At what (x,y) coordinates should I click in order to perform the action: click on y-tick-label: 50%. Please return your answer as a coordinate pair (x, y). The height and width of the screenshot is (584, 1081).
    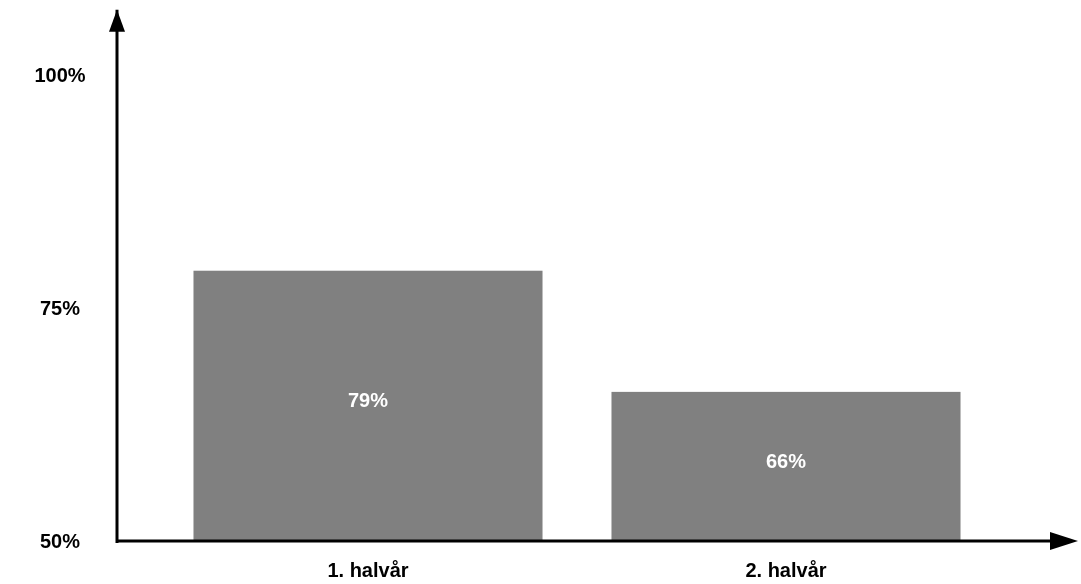
    Looking at the image, I should click on (60, 541).